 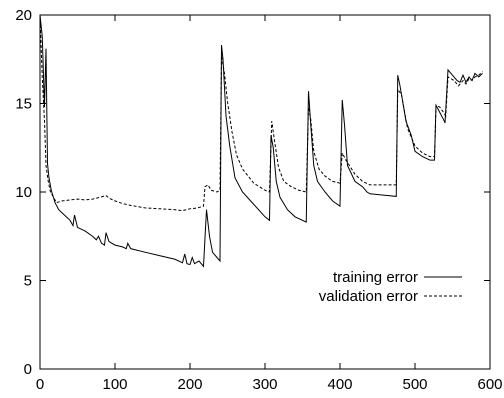 What do you see at coordinates (23, 104) in the screenshot?
I see `y-tick-label: 15` at bounding box center [23, 104].